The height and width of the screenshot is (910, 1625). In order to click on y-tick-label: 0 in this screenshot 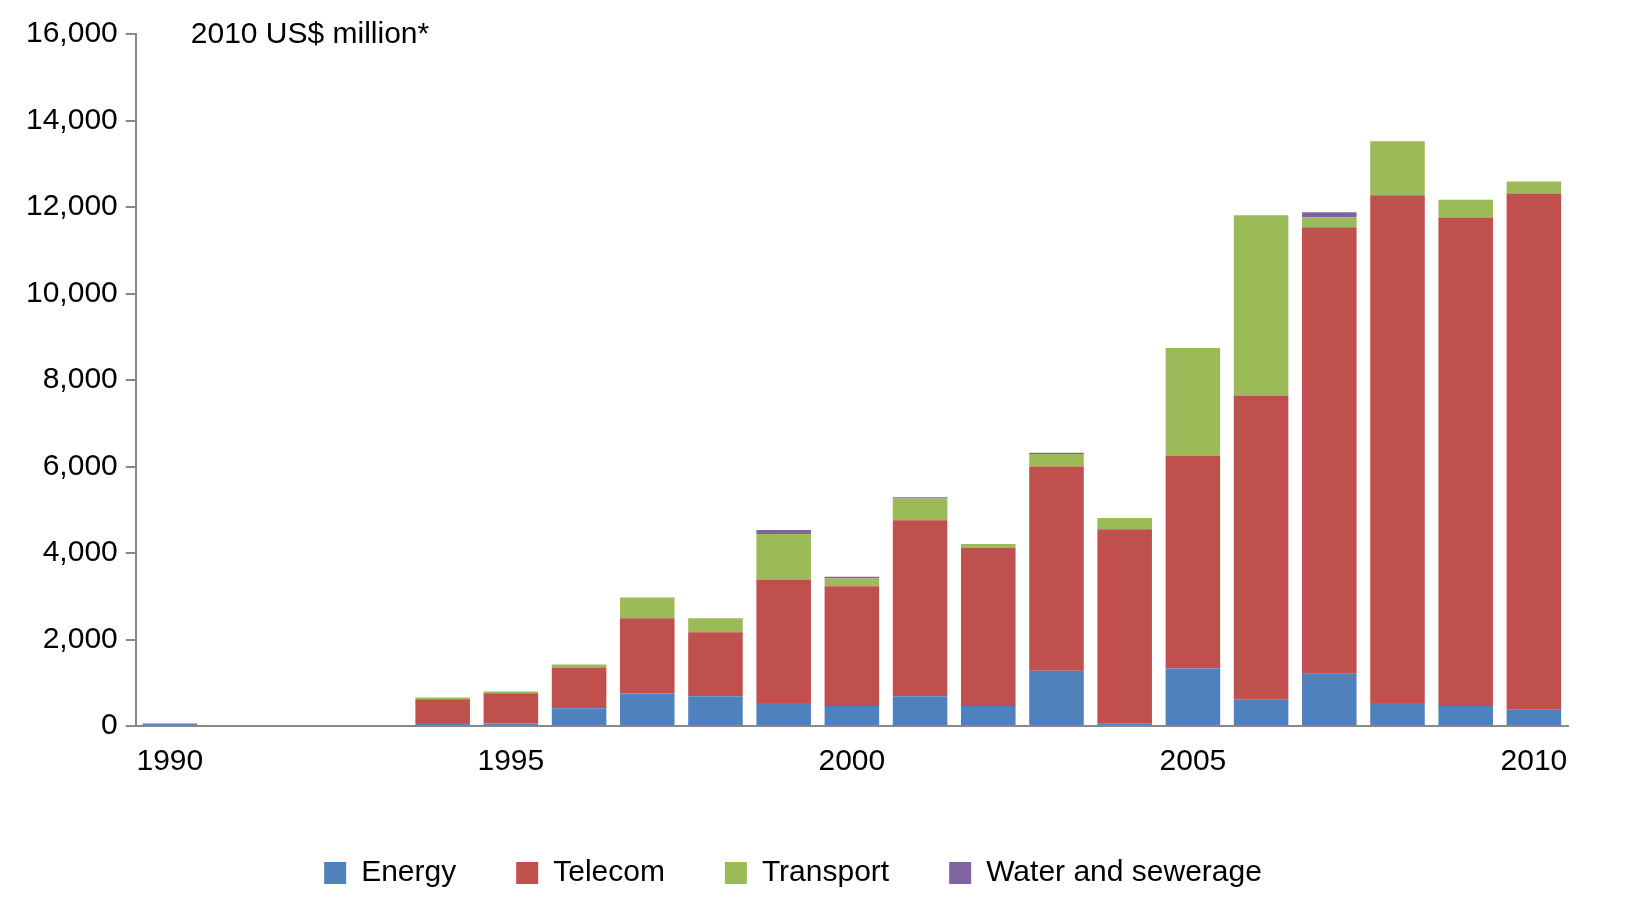, I will do `click(109, 724)`.